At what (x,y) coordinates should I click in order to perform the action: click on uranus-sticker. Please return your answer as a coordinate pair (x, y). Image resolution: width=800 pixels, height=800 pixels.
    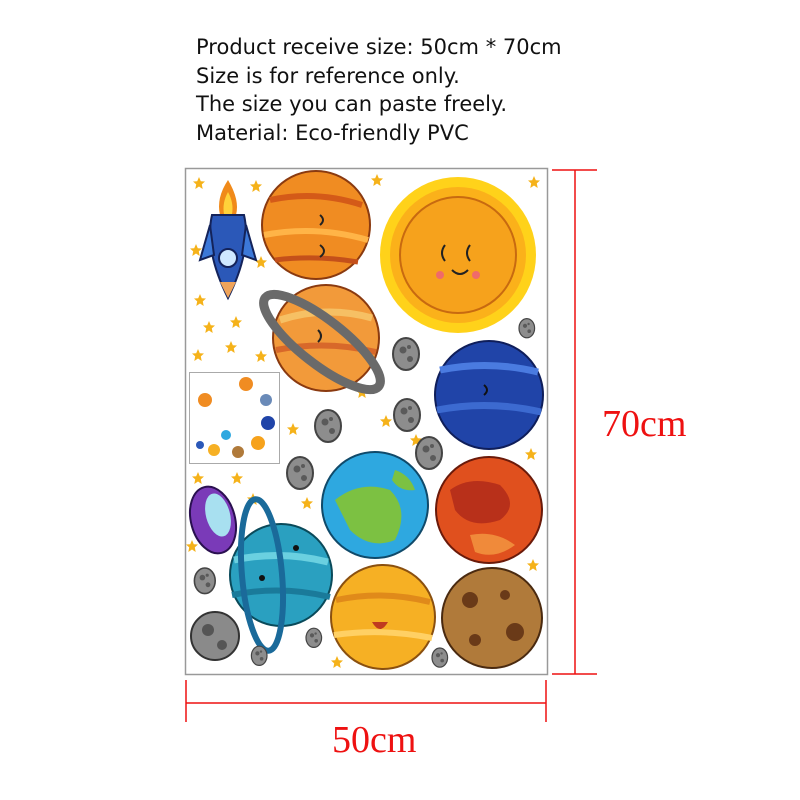
    Looking at the image, I should click on (281, 575).